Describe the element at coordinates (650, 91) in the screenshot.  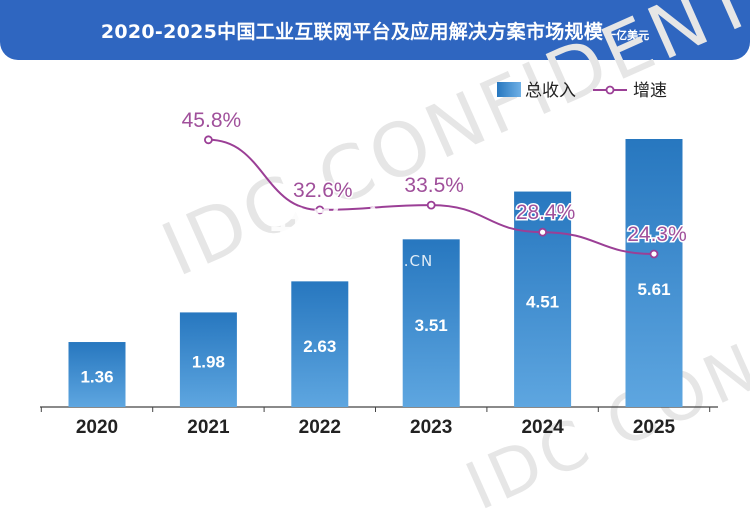
I see `legend-line-label: 增速` at that location.